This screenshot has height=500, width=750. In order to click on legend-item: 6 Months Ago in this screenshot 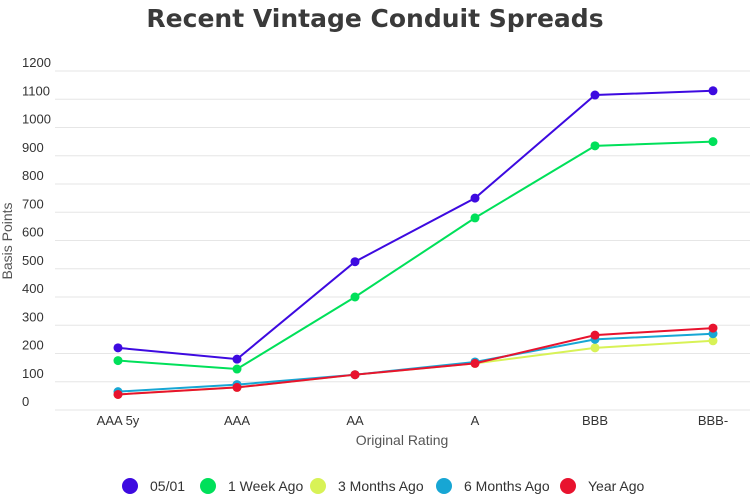, I will do `click(493, 486)`.